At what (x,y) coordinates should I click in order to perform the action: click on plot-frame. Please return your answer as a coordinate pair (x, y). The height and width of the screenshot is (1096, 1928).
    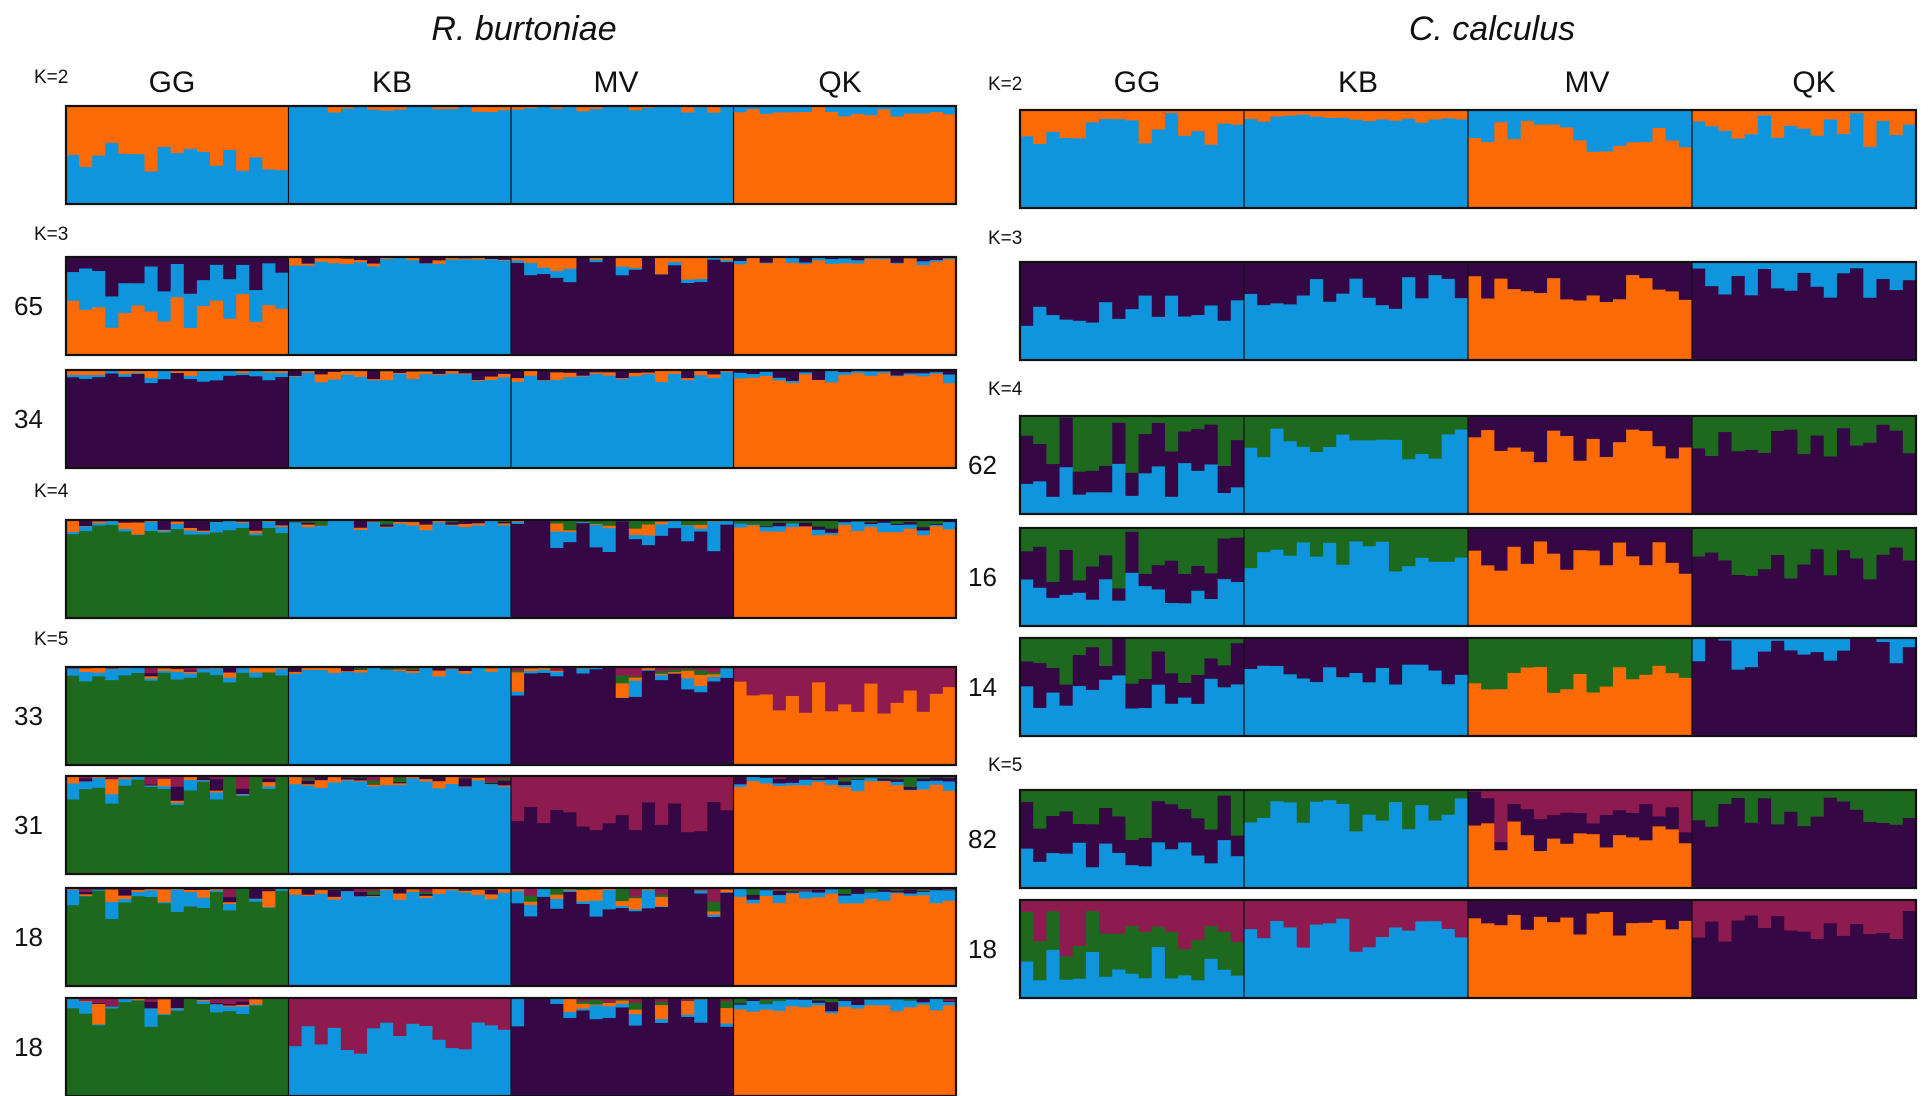
    Looking at the image, I should click on (1468, 839).